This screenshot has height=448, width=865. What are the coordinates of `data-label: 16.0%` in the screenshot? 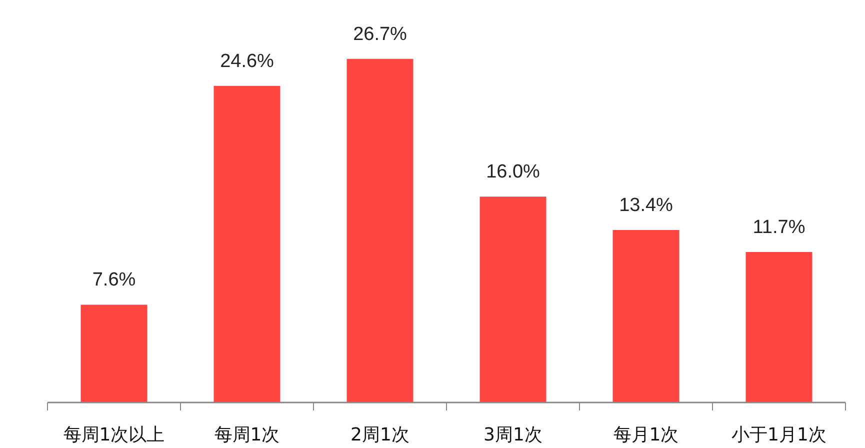 It's located at (513, 172).